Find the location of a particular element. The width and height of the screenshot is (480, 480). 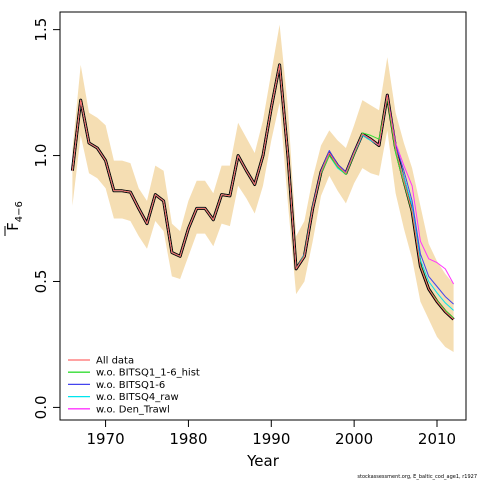

y-axis-title-subscript: 4−6 is located at coordinates (19, 211).